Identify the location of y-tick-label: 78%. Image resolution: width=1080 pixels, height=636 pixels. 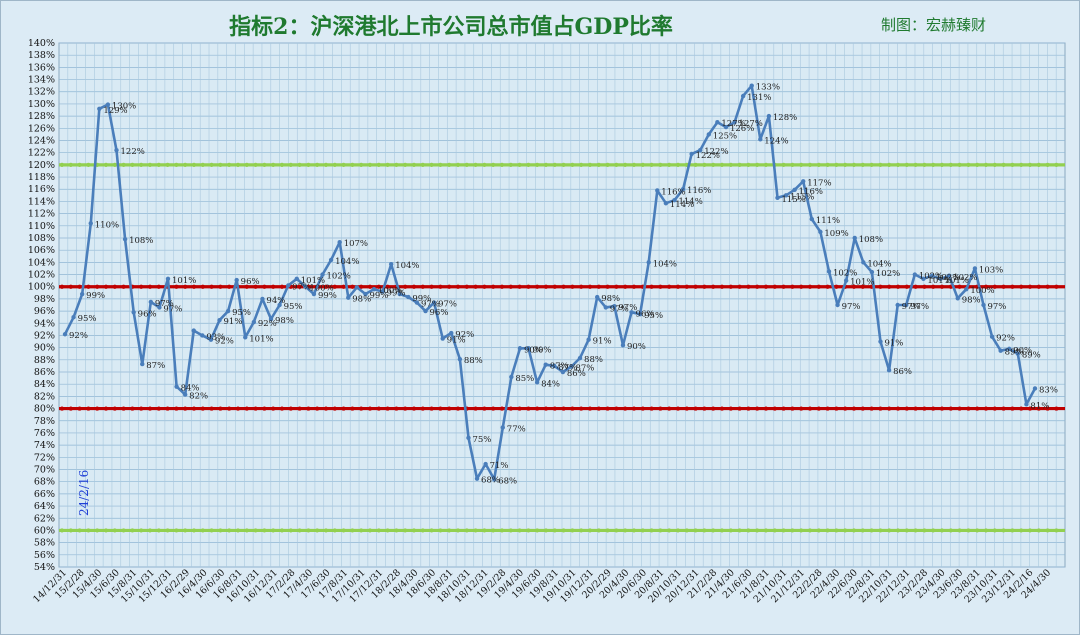
(44, 421).